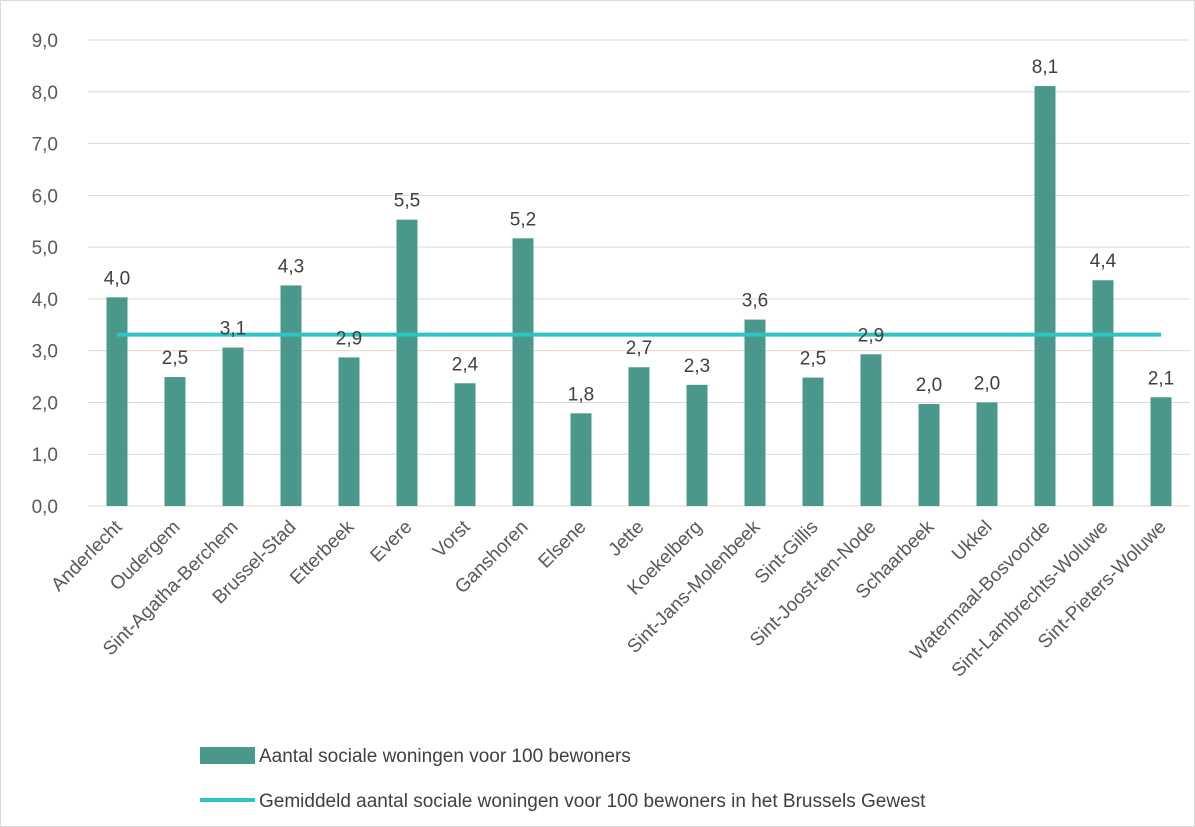 The width and height of the screenshot is (1195, 827). I want to click on data-label: 2,1, so click(1161, 378).